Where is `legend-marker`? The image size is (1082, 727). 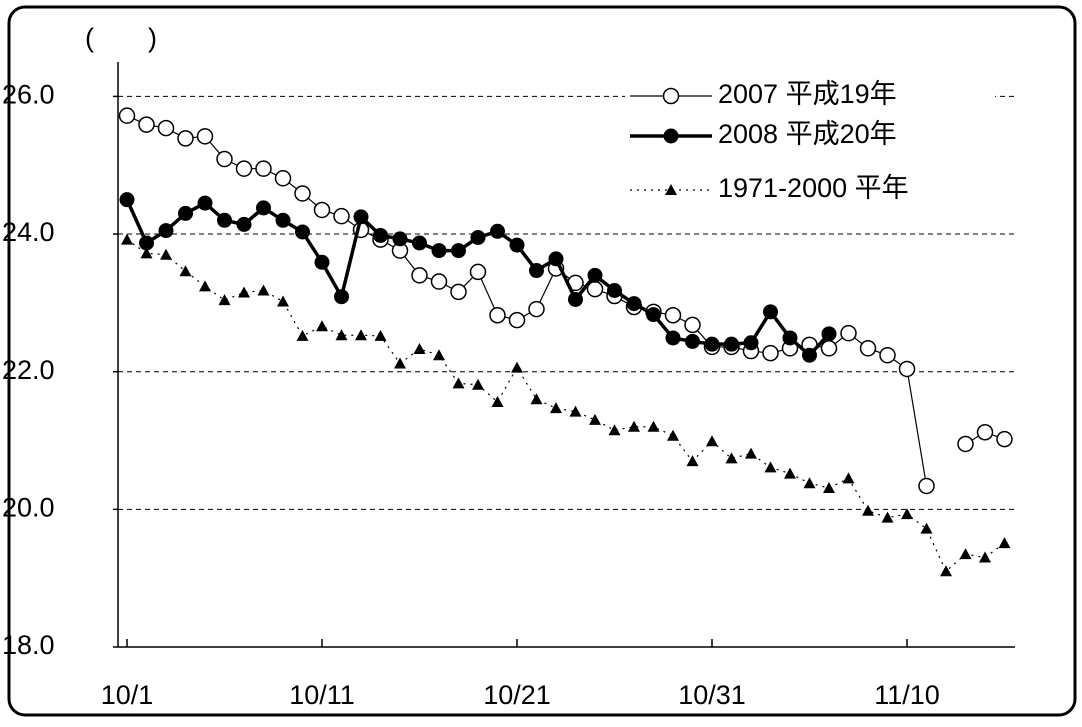 legend-marker is located at coordinates (671, 96).